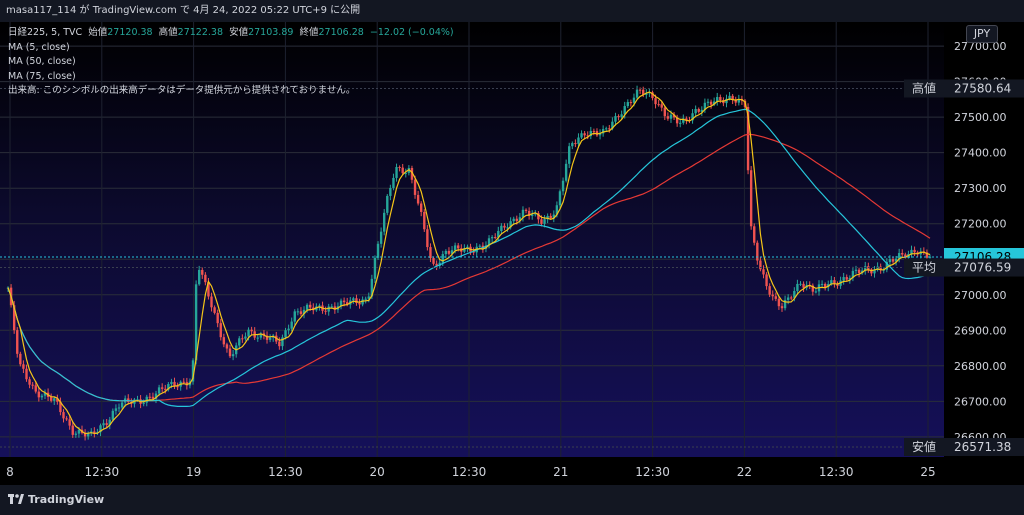 Image resolution: width=1024 pixels, height=515 pixels. Describe the element at coordinates (924, 268) in the screenshot. I see `price-tag-label: 平均` at that location.